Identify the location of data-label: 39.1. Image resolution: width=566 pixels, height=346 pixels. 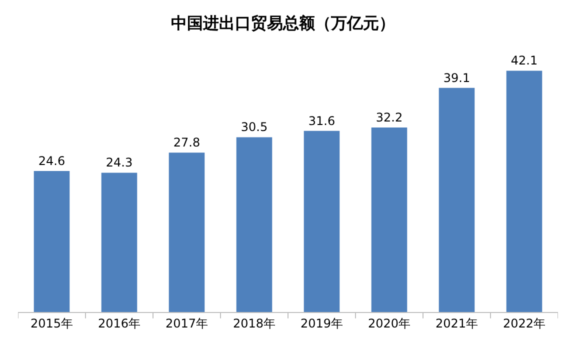
(456, 77).